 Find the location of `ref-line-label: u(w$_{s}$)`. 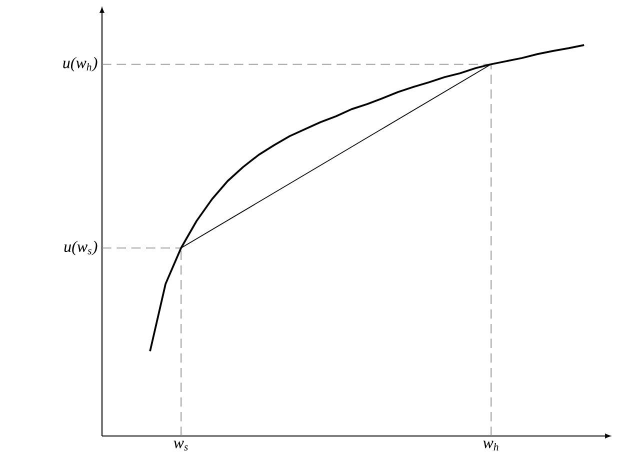

ref-line-label: u(w$_{s}$) is located at coordinates (81, 248).